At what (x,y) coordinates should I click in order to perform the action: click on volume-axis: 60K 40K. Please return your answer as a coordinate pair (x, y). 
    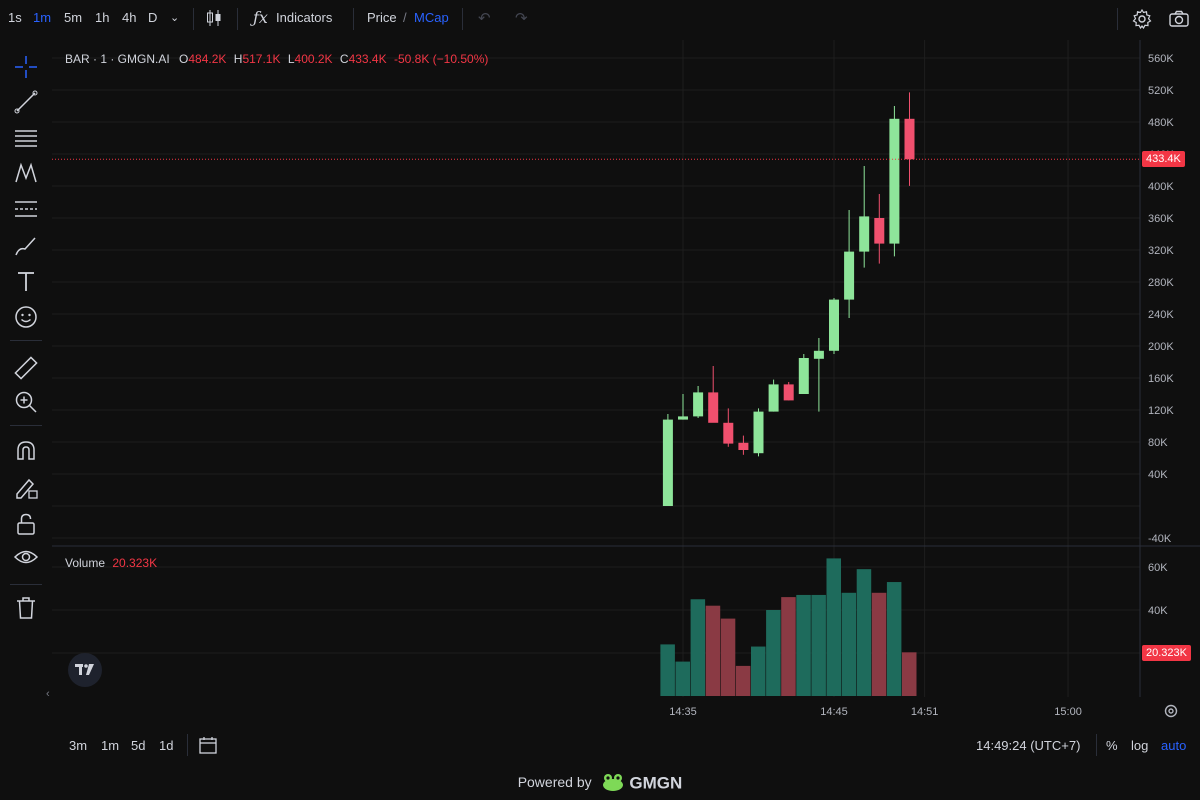
    Looking at the image, I should click on (1158, 589).